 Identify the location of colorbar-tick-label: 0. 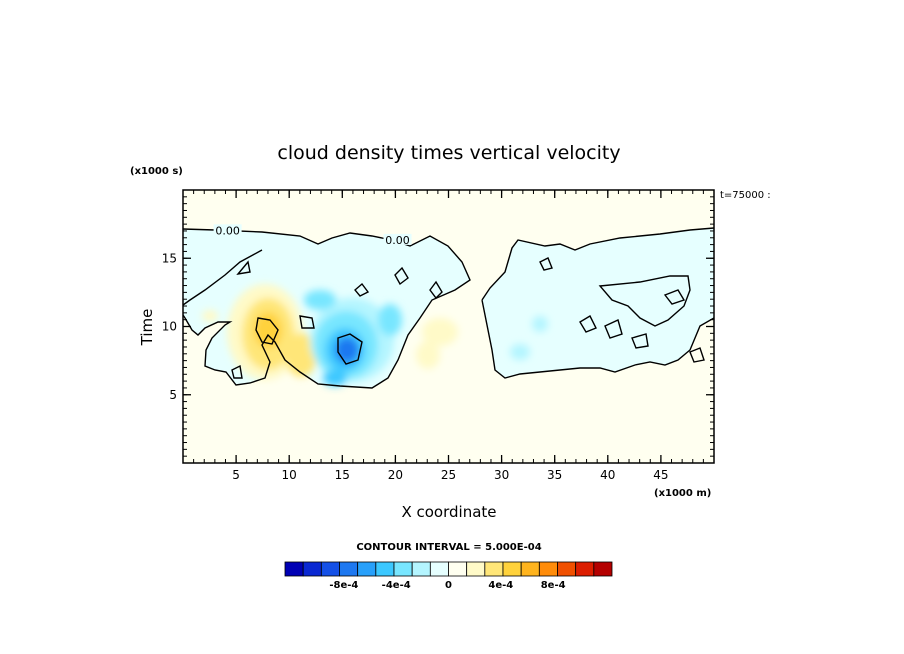
(448, 585).